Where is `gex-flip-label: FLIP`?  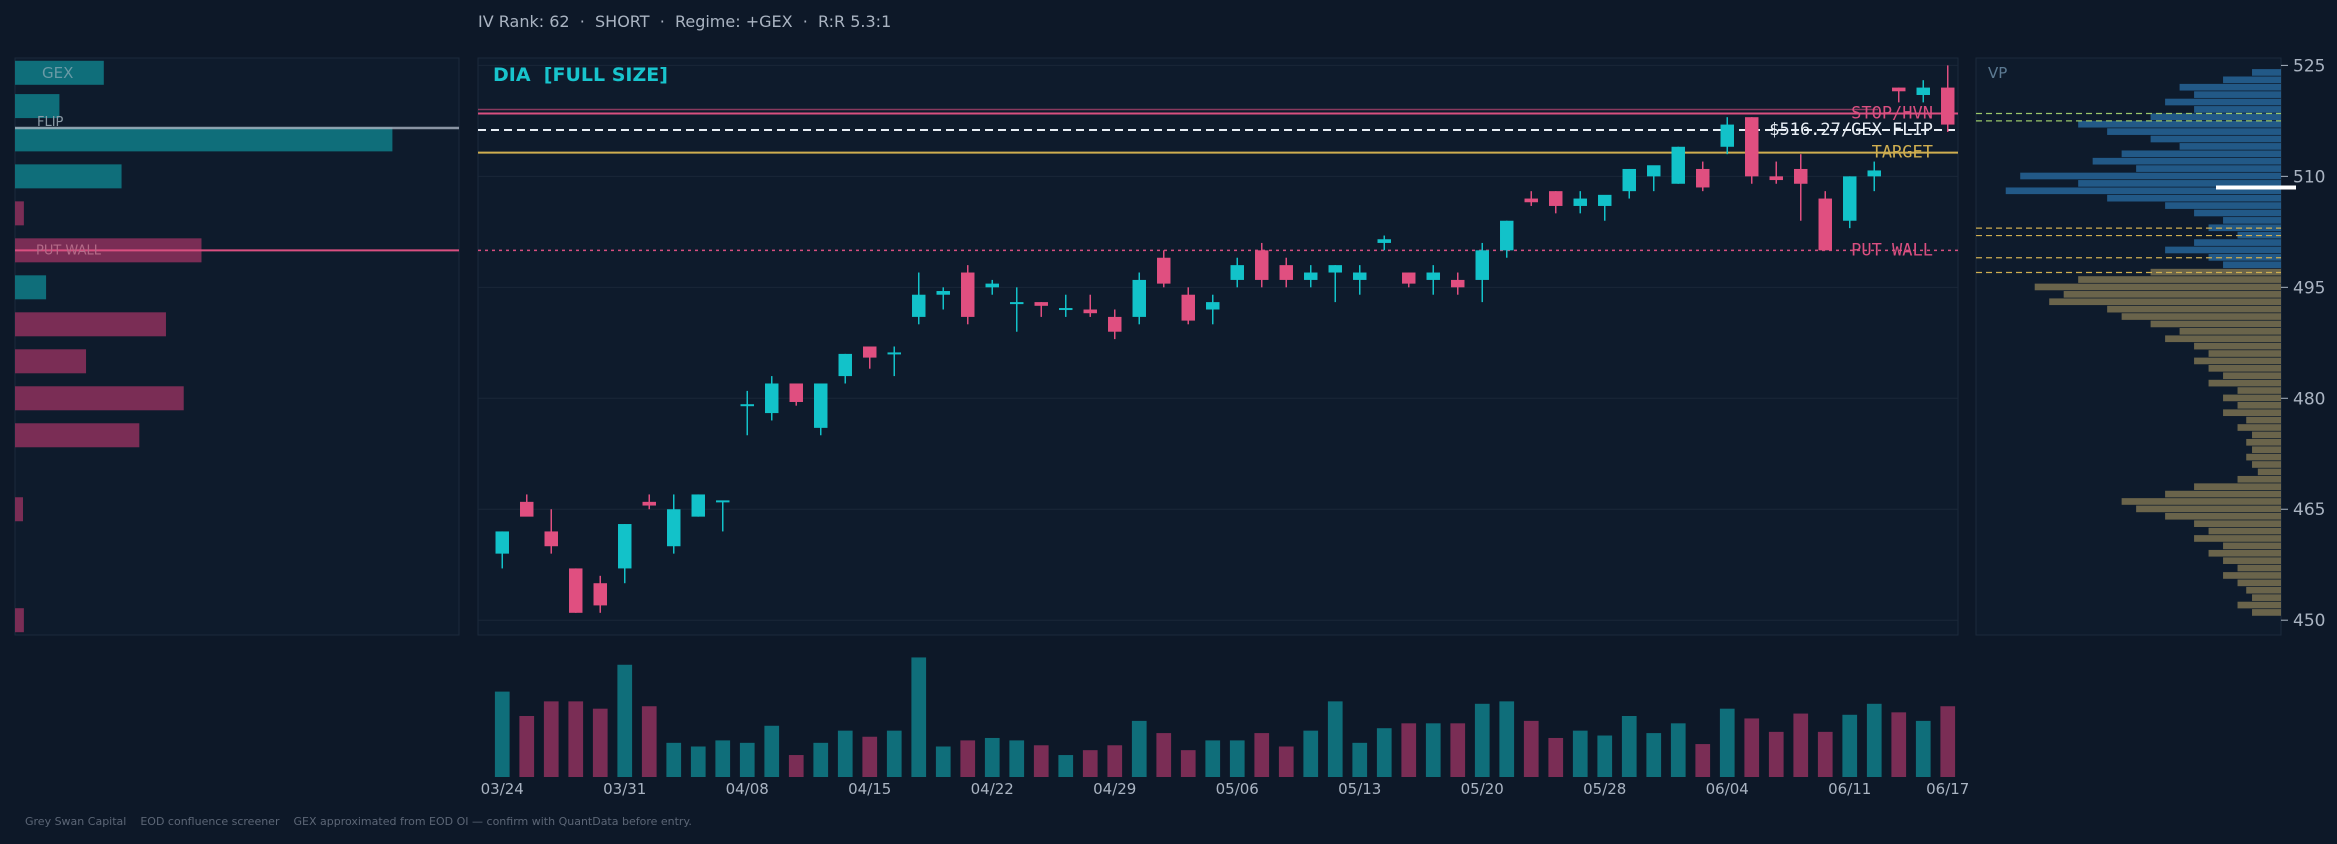
gex-flip-label: FLIP is located at coordinates (50, 122).